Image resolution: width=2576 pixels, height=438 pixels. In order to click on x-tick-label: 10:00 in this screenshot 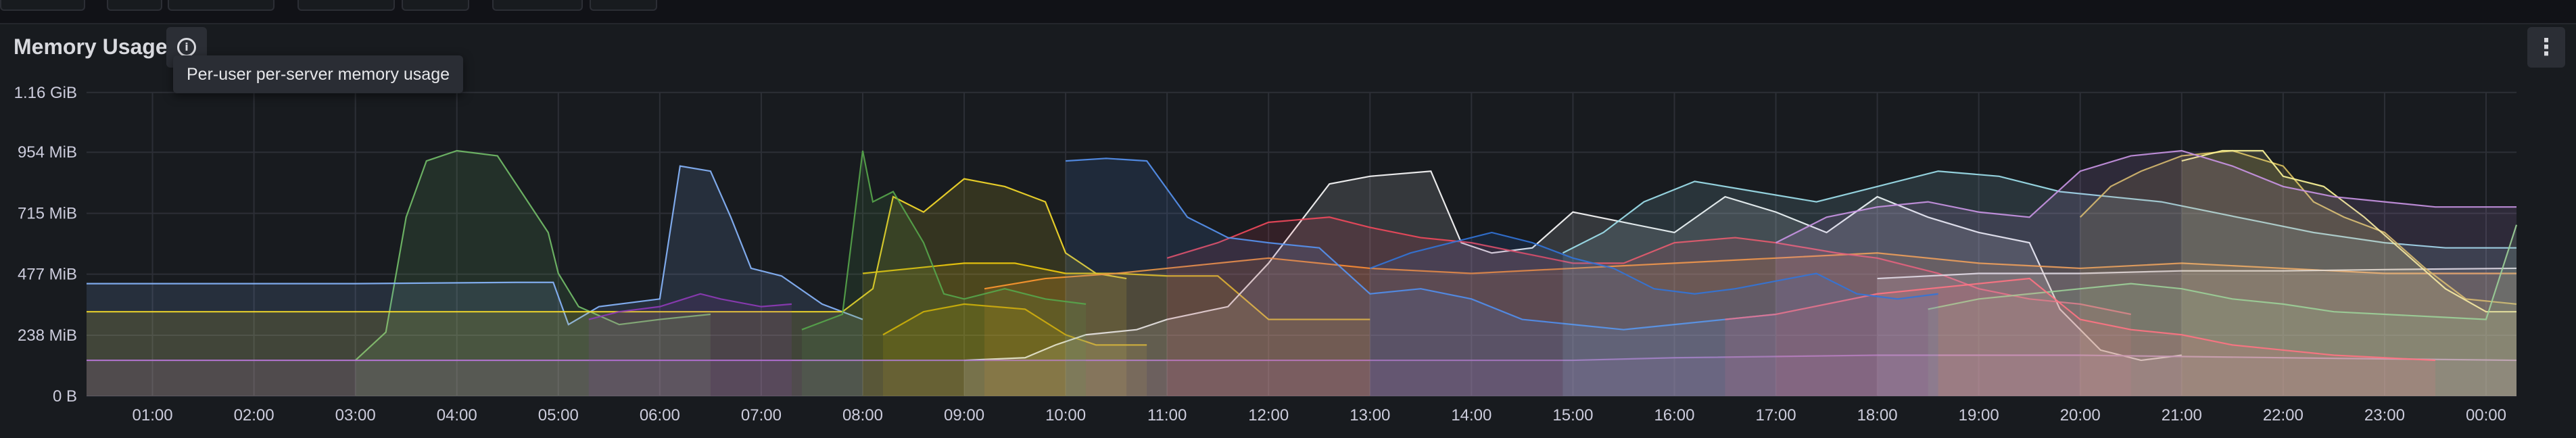, I will do `click(1065, 415)`.